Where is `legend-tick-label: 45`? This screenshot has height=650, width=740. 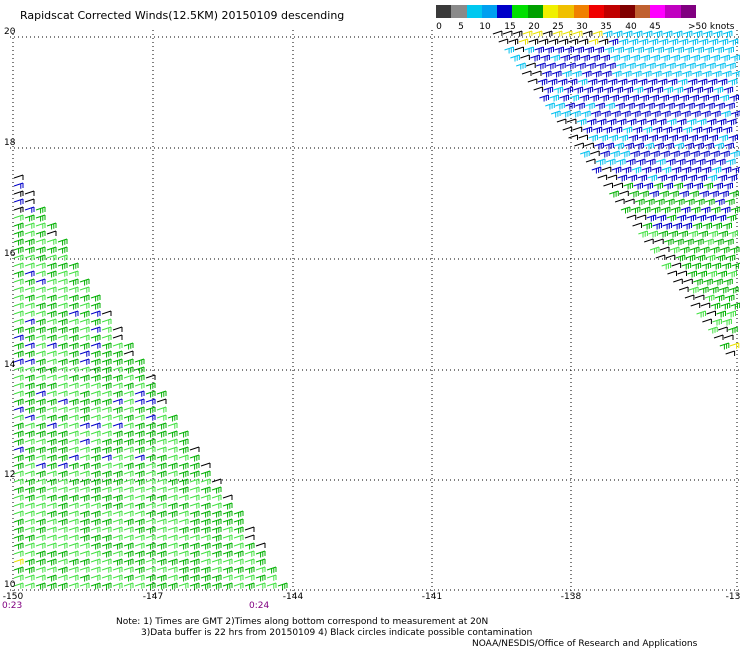
legend-tick-label: 45 is located at coordinates (655, 27).